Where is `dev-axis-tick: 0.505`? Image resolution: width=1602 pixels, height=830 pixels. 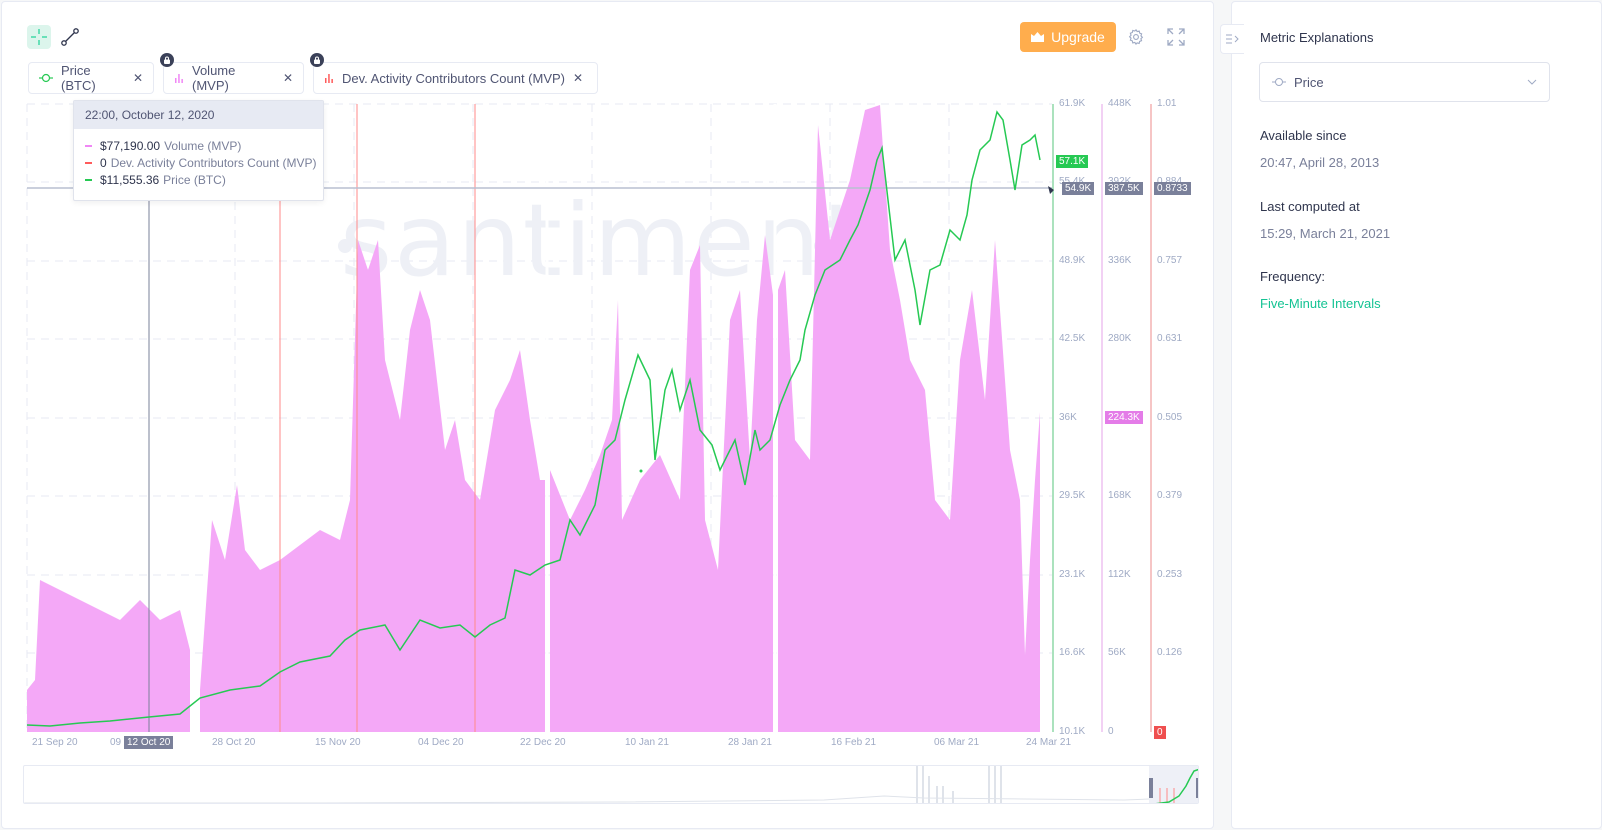 dev-axis-tick: 0.505 is located at coordinates (1170, 417).